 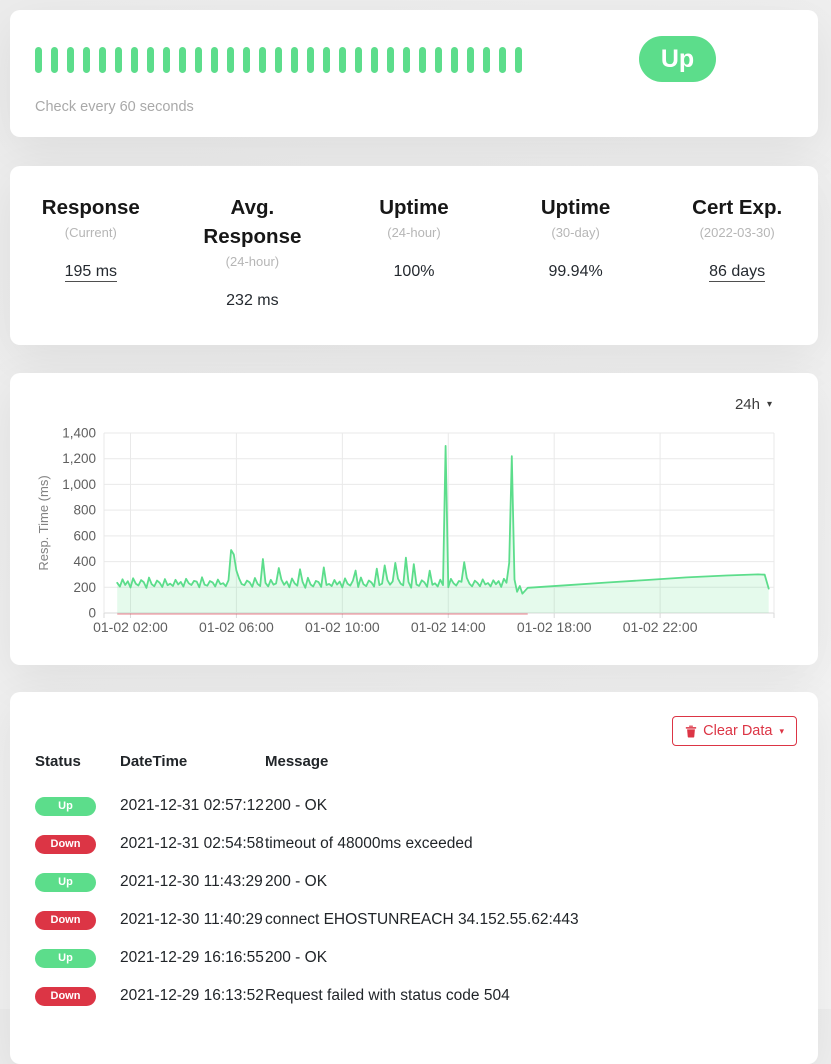 What do you see at coordinates (79, 484) in the screenshot?
I see `svg-text: 1,000` at bounding box center [79, 484].